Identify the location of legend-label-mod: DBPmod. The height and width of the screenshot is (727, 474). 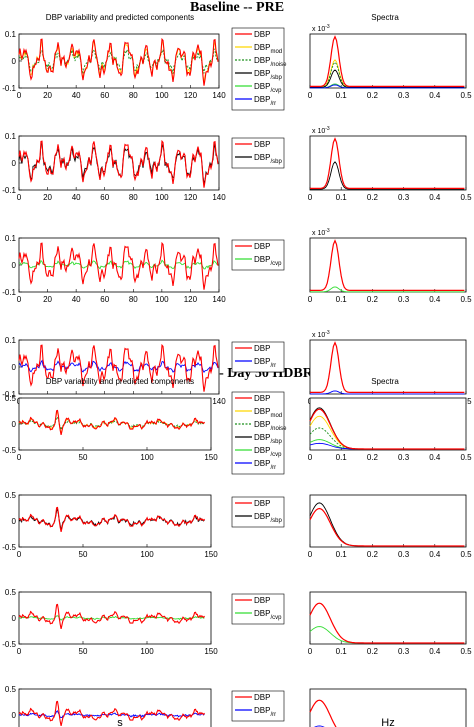
(268, 49).